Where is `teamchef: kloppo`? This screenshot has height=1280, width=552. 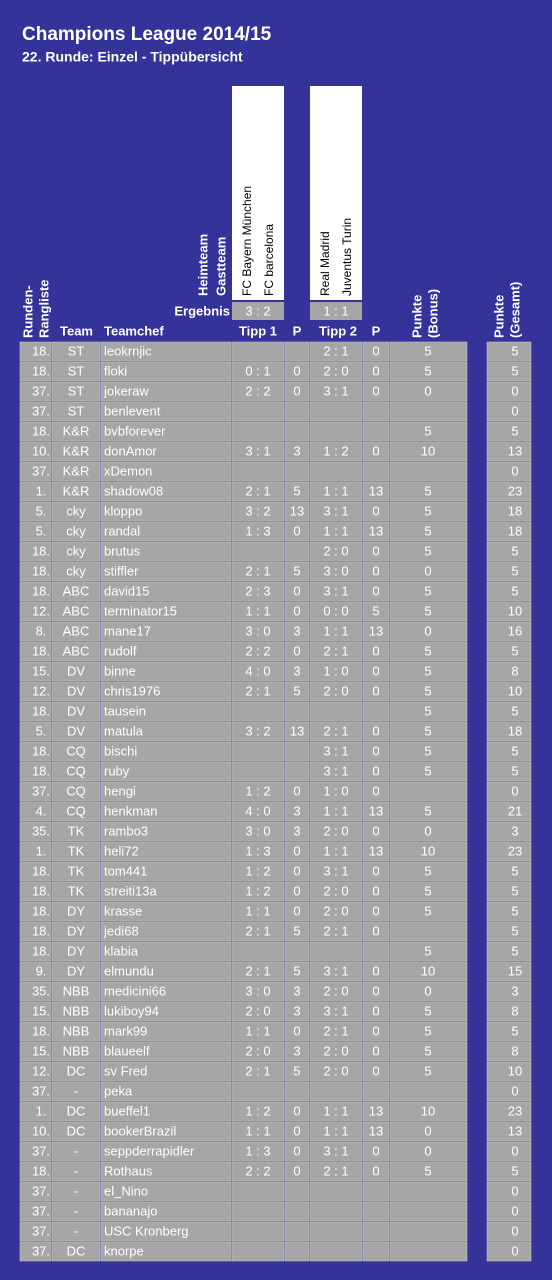
teamchef: kloppo is located at coordinates (123, 510).